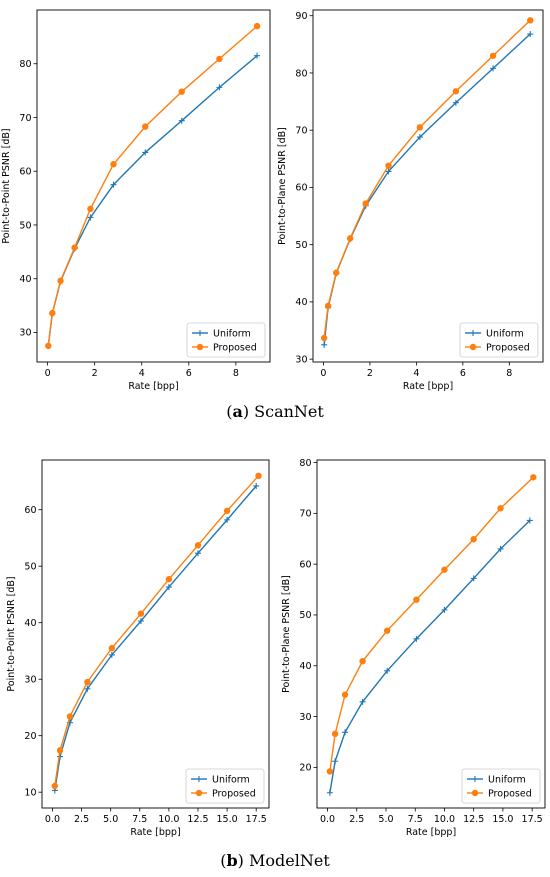 Image resolution: width=550 pixels, height=877 pixels. Describe the element at coordinates (463, 373) in the screenshot. I see `x-tick-label: 6` at that location.